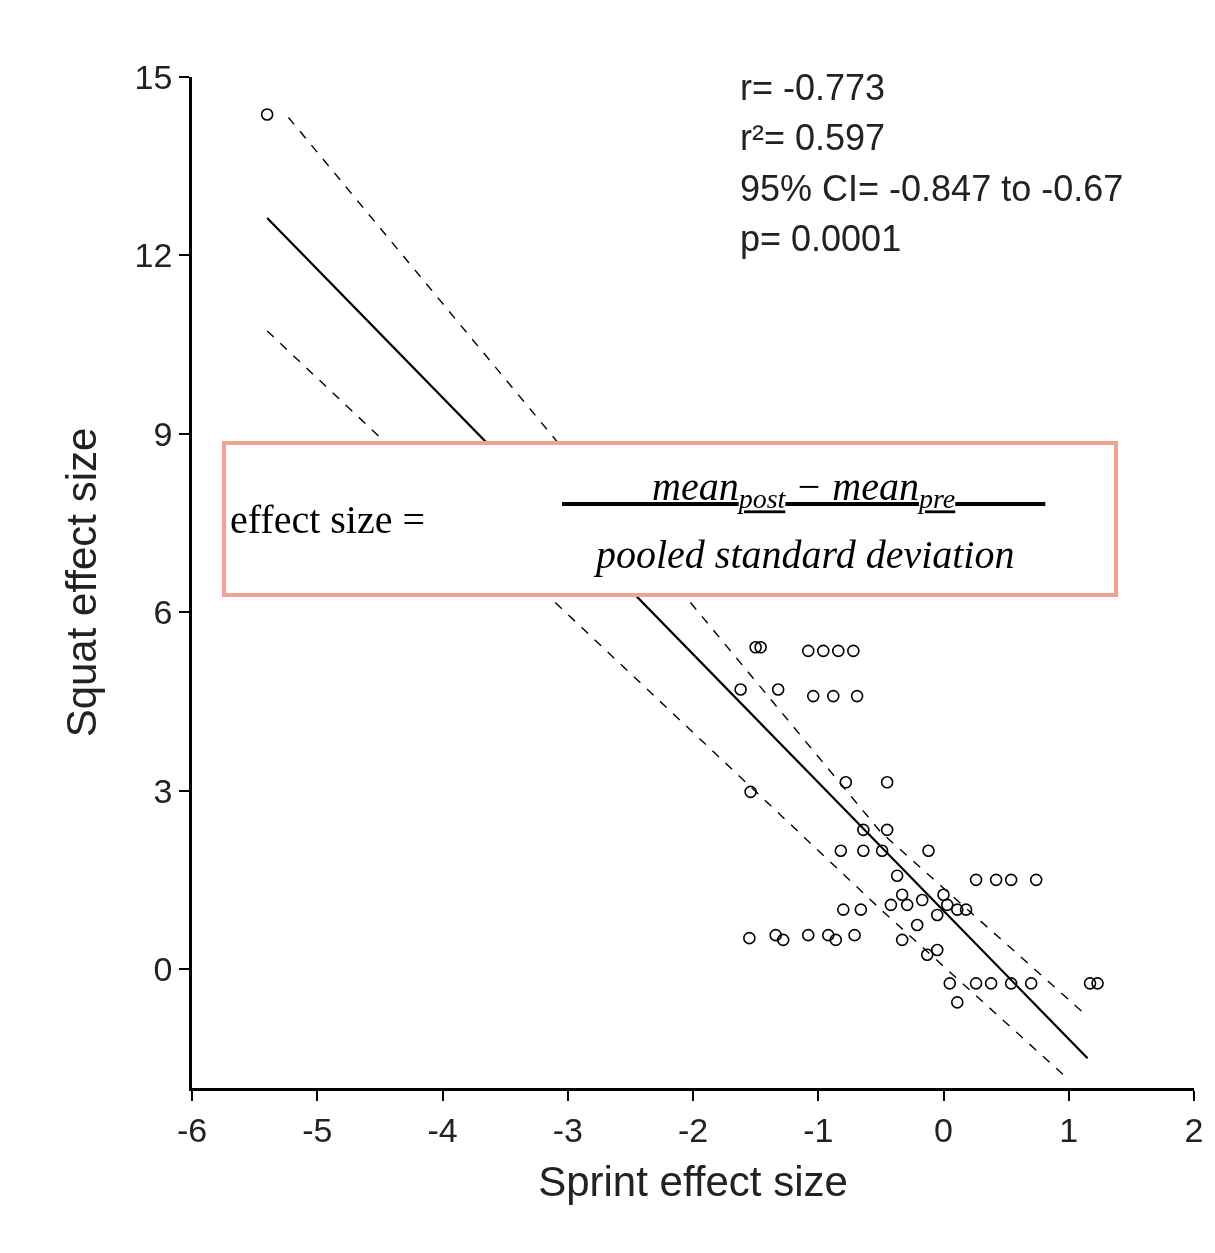 The height and width of the screenshot is (1253, 1215). Describe the element at coordinates (818, 1129) in the screenshot. I see `x-tick-label: -1` at that location.